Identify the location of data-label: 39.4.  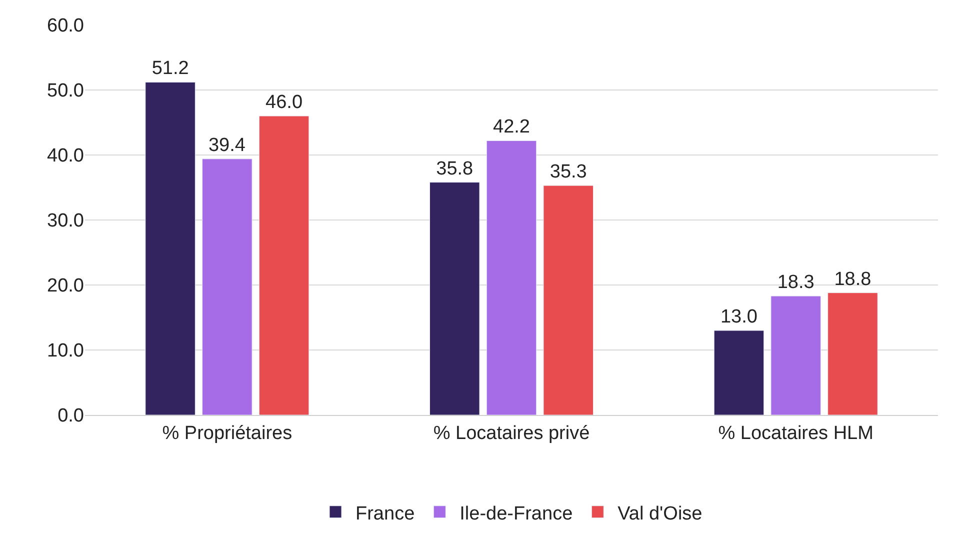
(227, 145).